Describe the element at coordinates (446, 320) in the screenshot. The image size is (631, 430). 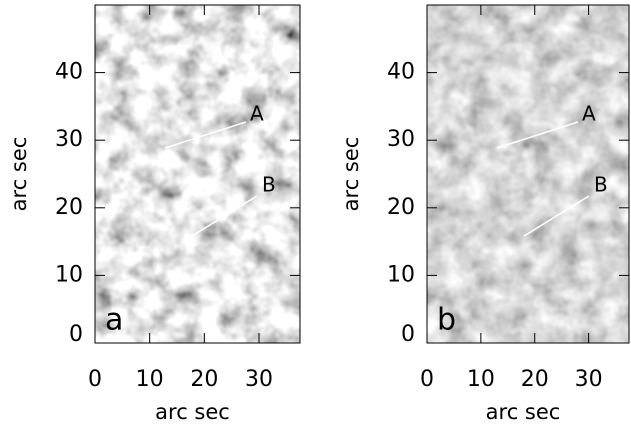
I see `panel-label: b` at that location.